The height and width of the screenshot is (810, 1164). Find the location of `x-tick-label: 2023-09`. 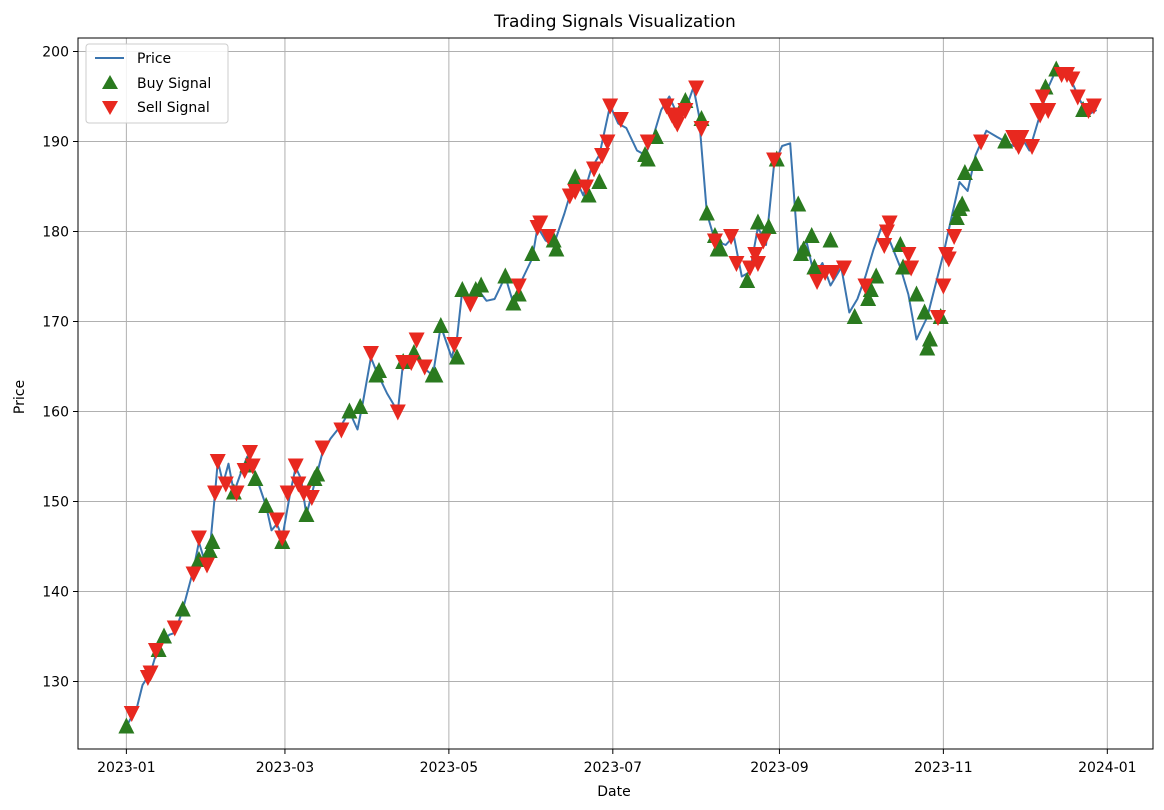

x-tick-label: 2023-09 is located at coordinates (779, 768).